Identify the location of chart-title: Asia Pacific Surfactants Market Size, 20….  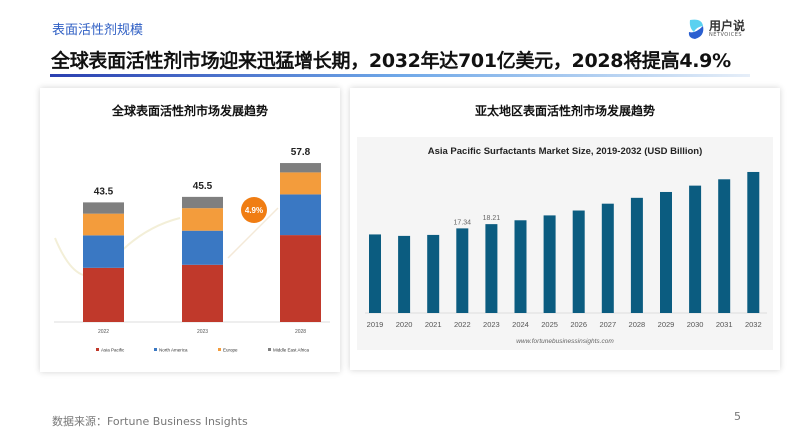
(565, 151).